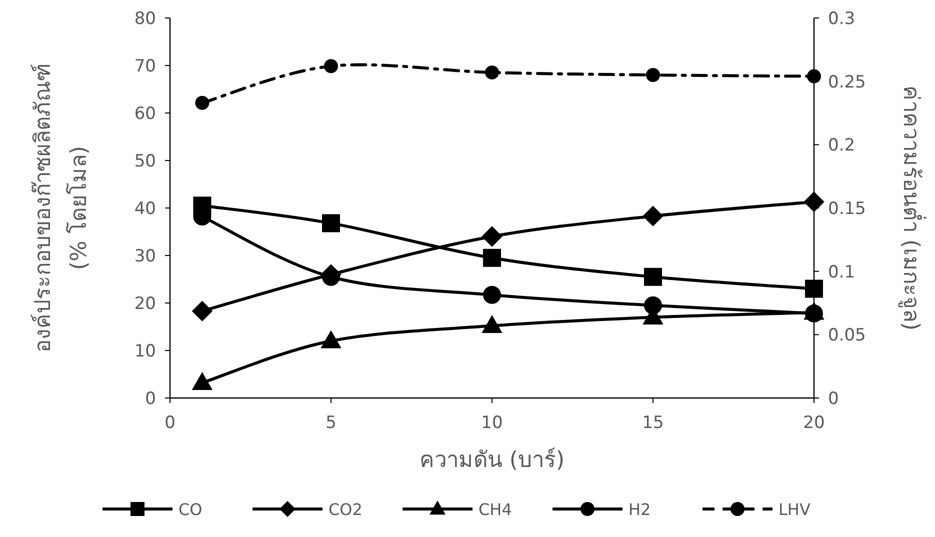 Image resolution: width=935 pixels, height=537 pixels. I want to click on y-tick-label: 70, so click(145, 66).